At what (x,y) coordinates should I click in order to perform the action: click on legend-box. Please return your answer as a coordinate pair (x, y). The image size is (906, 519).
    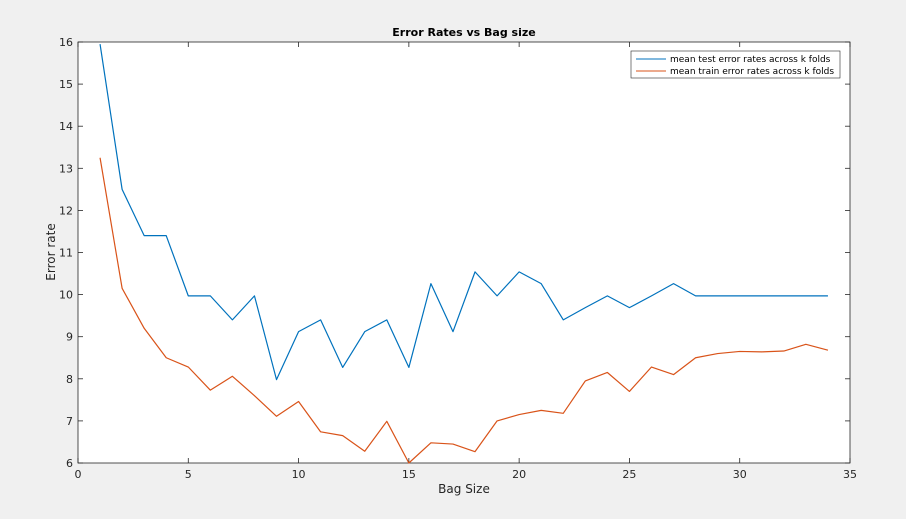
    Looking at the image, I should click on (735, 64).